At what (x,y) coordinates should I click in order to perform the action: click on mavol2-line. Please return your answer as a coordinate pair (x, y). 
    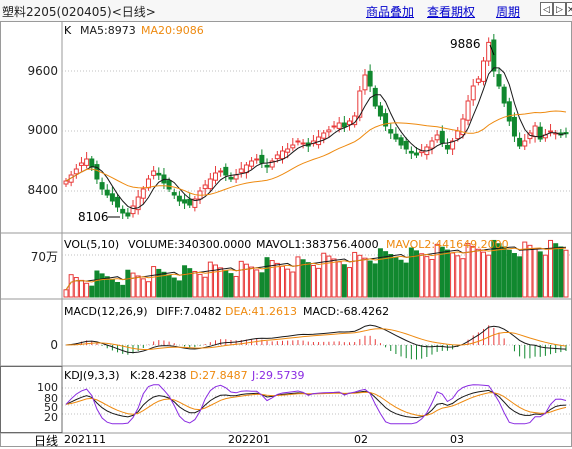
    Looking at the image, I should click on (316, 269).